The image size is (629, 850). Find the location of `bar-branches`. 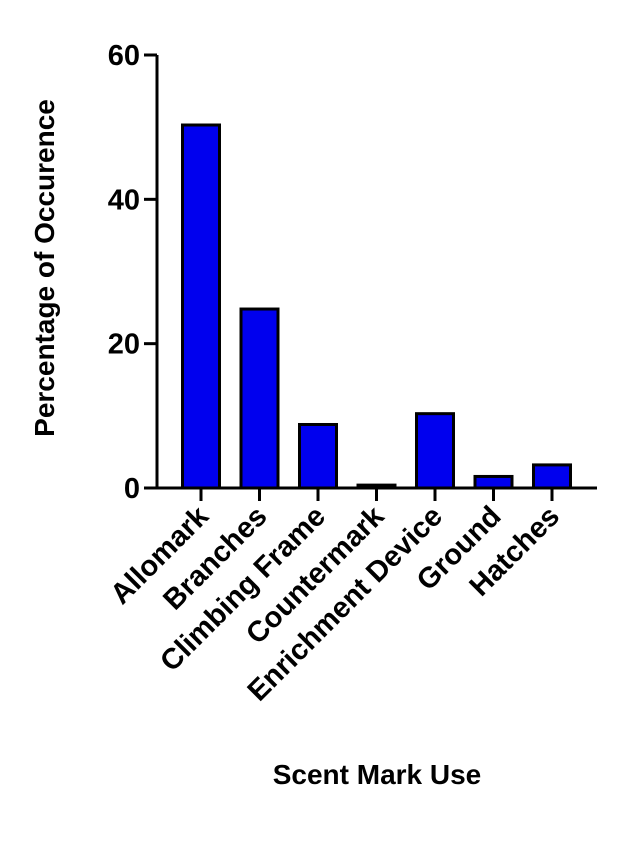

bar-branches is located at coordinates (259, 398).